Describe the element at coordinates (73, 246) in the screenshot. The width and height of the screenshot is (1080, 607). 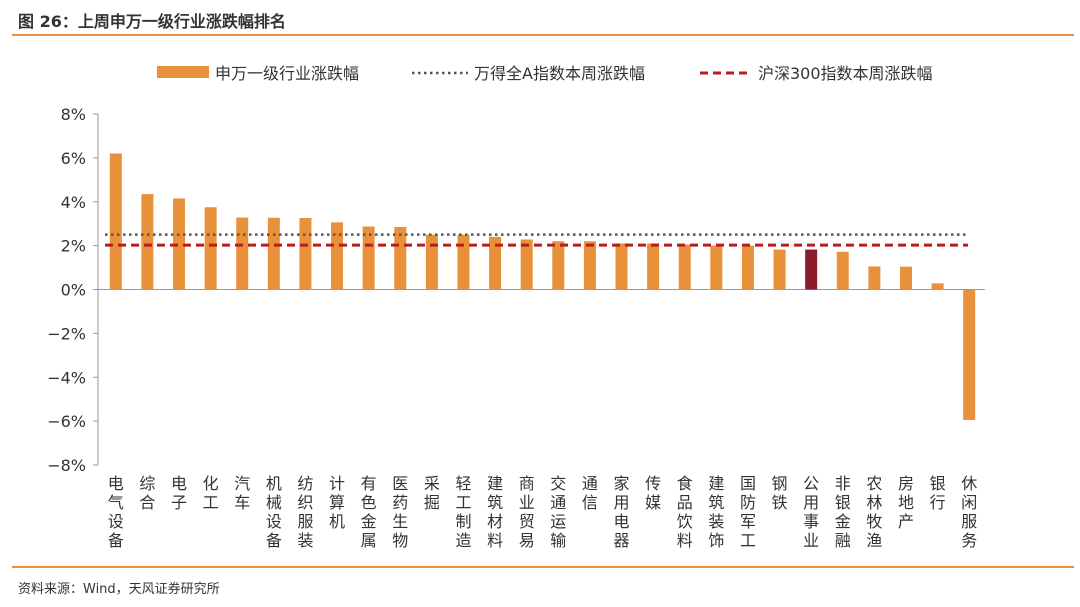
I see `y-tick-label: 2%` at that location.